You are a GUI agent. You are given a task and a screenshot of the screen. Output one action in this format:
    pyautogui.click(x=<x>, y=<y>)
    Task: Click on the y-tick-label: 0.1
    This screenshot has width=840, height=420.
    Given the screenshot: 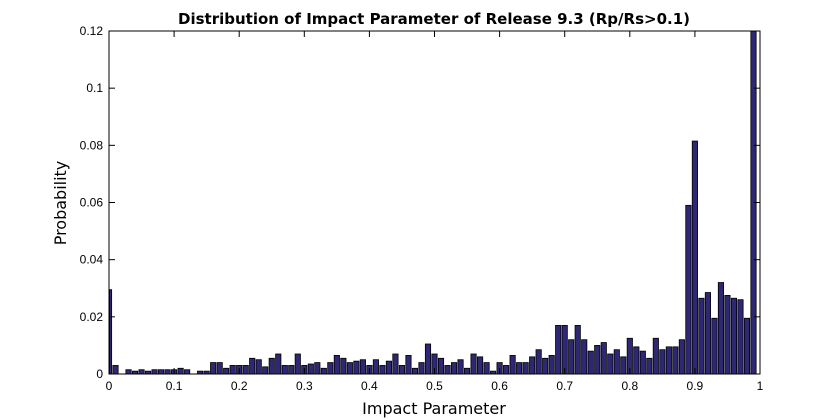 What is the action you would take?
    pyautogui.click(x=94, y=88)
    